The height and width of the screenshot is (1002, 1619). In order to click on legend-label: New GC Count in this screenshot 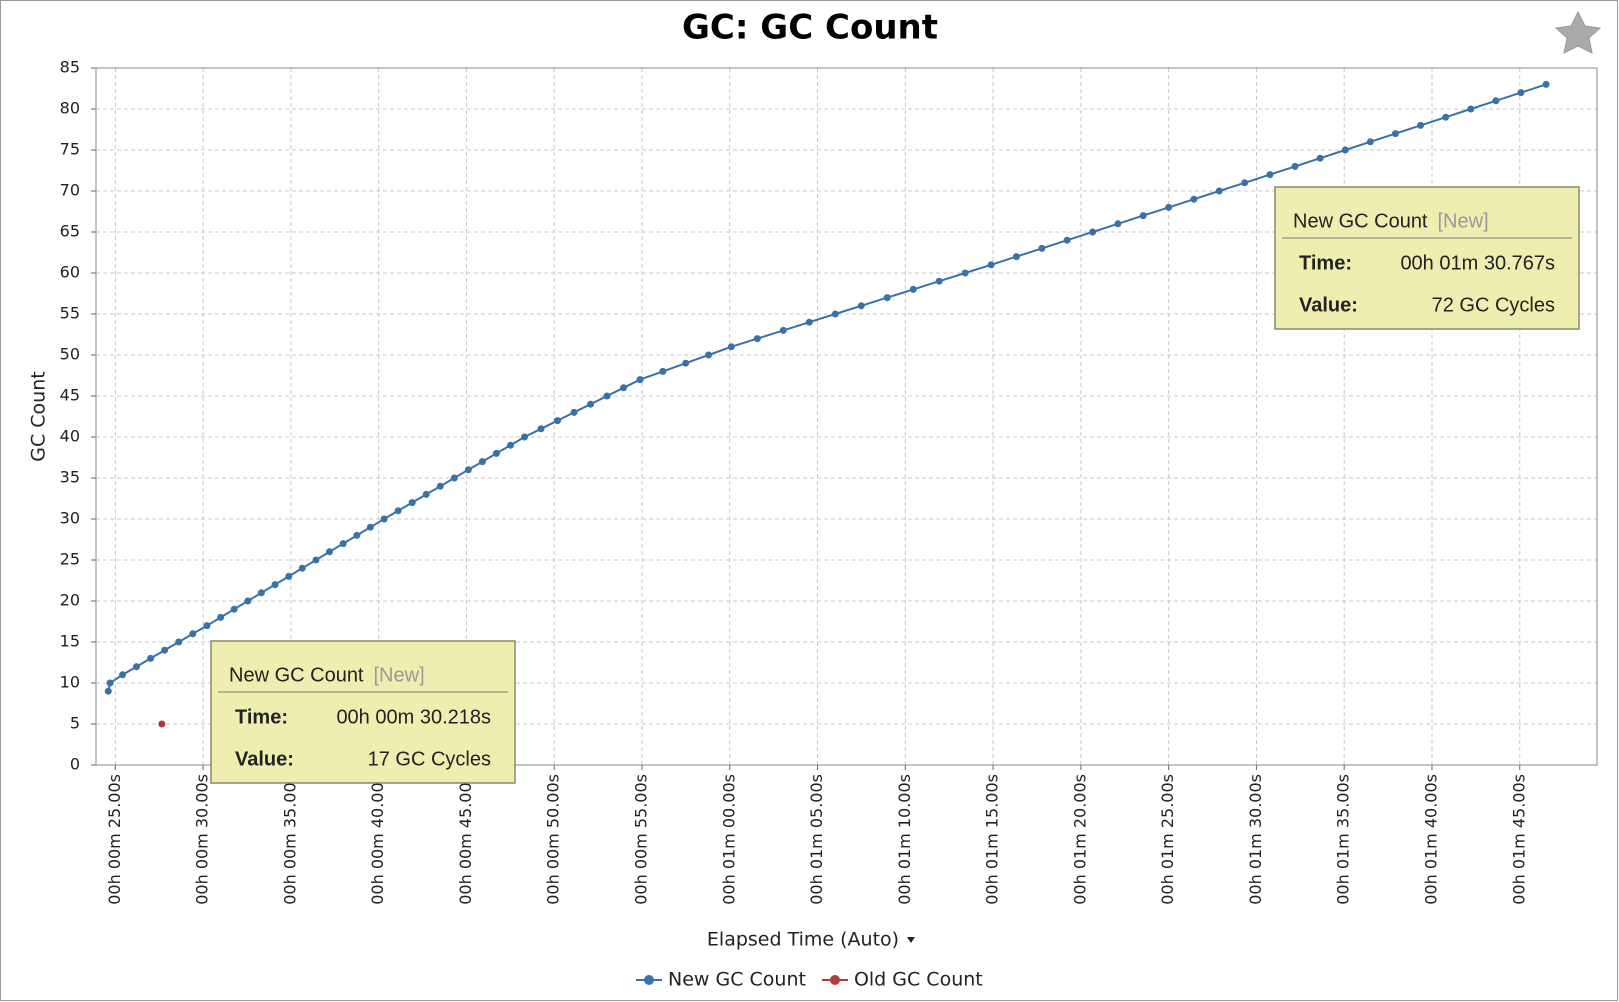, I will do `click(737, 980)`.